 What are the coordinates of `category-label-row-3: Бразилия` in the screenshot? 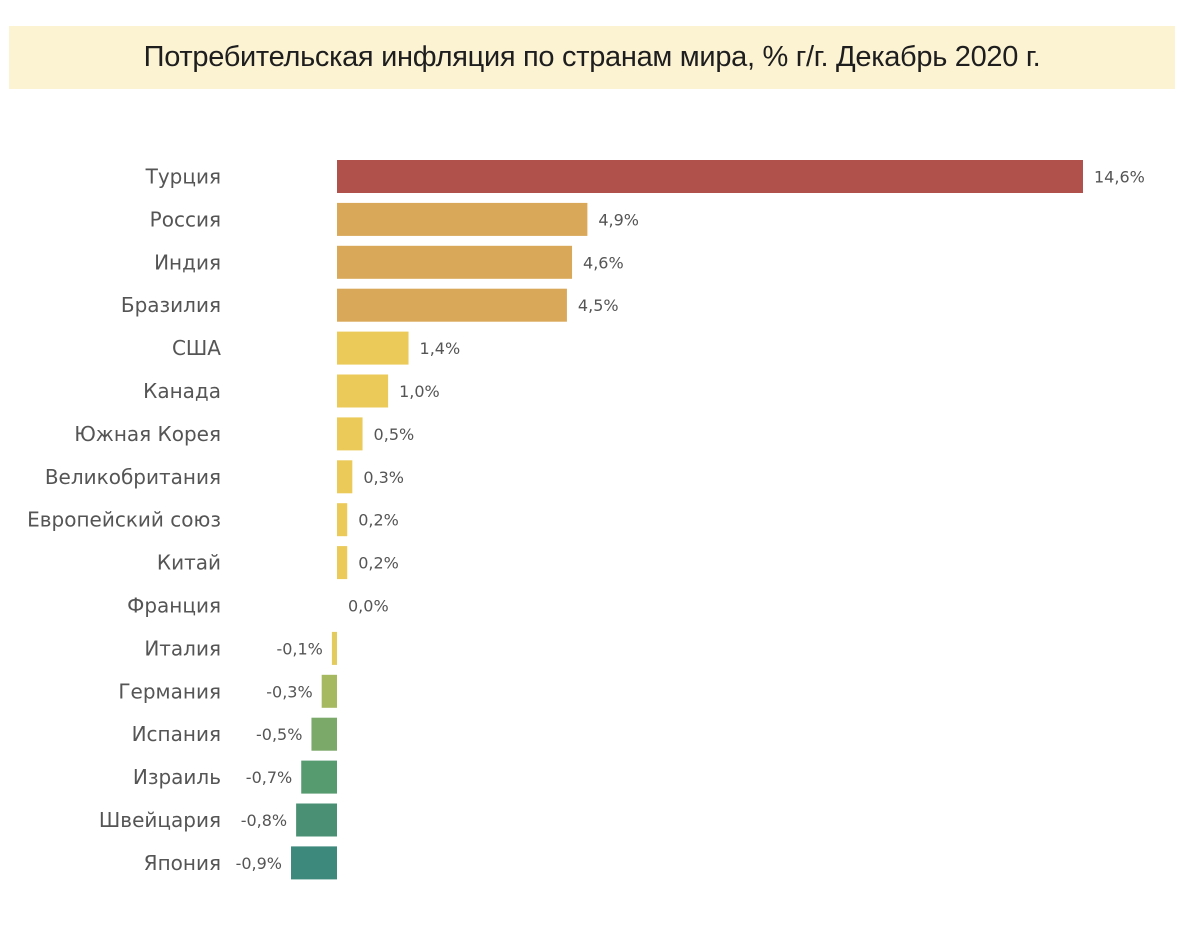 It's located at (171, 305).